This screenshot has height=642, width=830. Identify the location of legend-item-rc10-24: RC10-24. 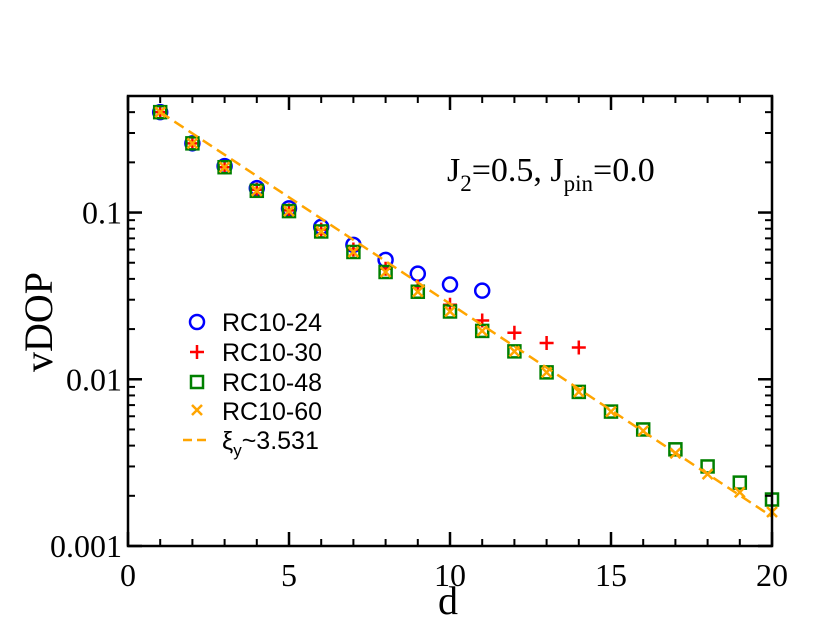
(255, 323).